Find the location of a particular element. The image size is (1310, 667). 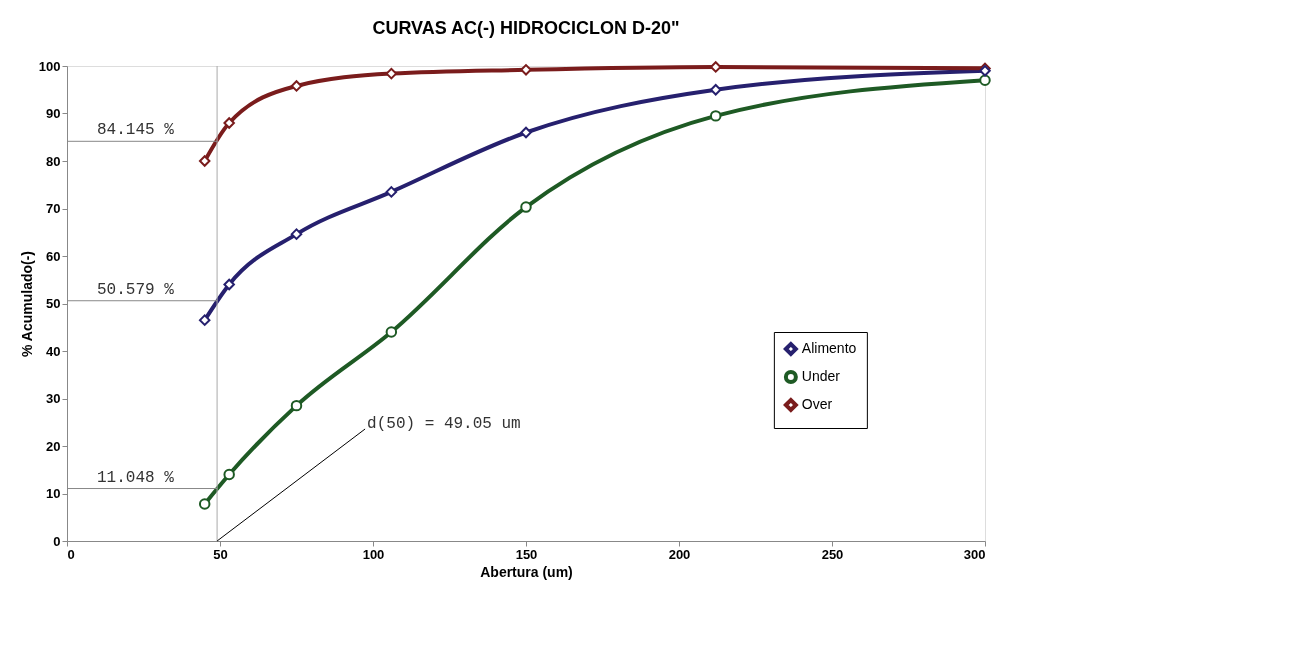

ref-line-label: 50.579 % is located at coordinates (136, 289).